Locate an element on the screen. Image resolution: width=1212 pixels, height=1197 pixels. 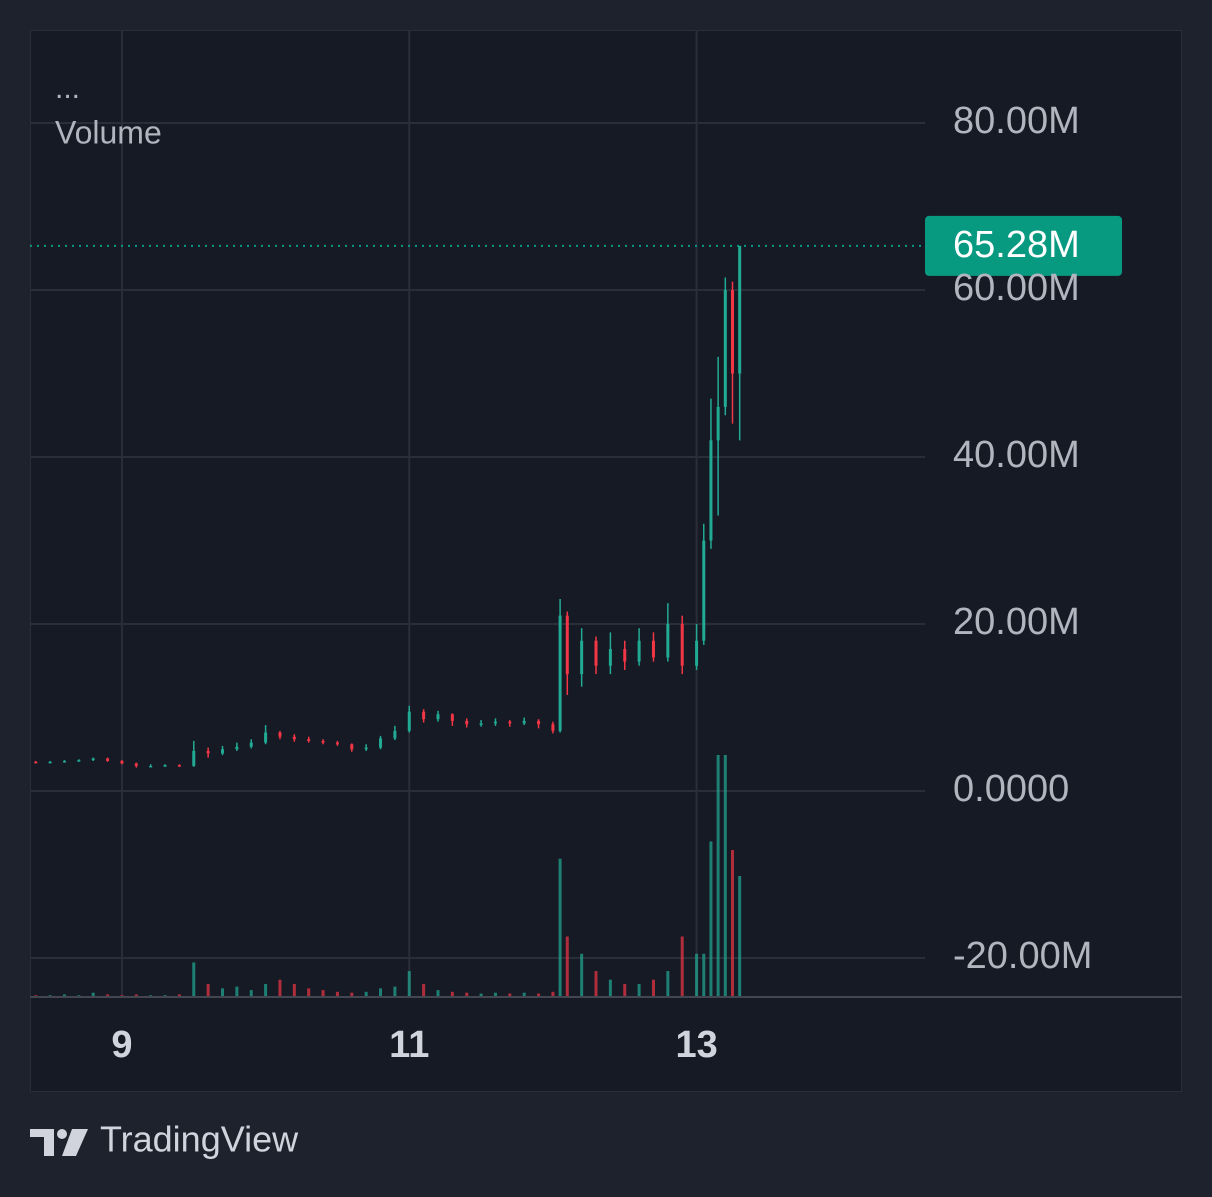
y-tick-label: 60.00M is located at coordinates (1016, 288).